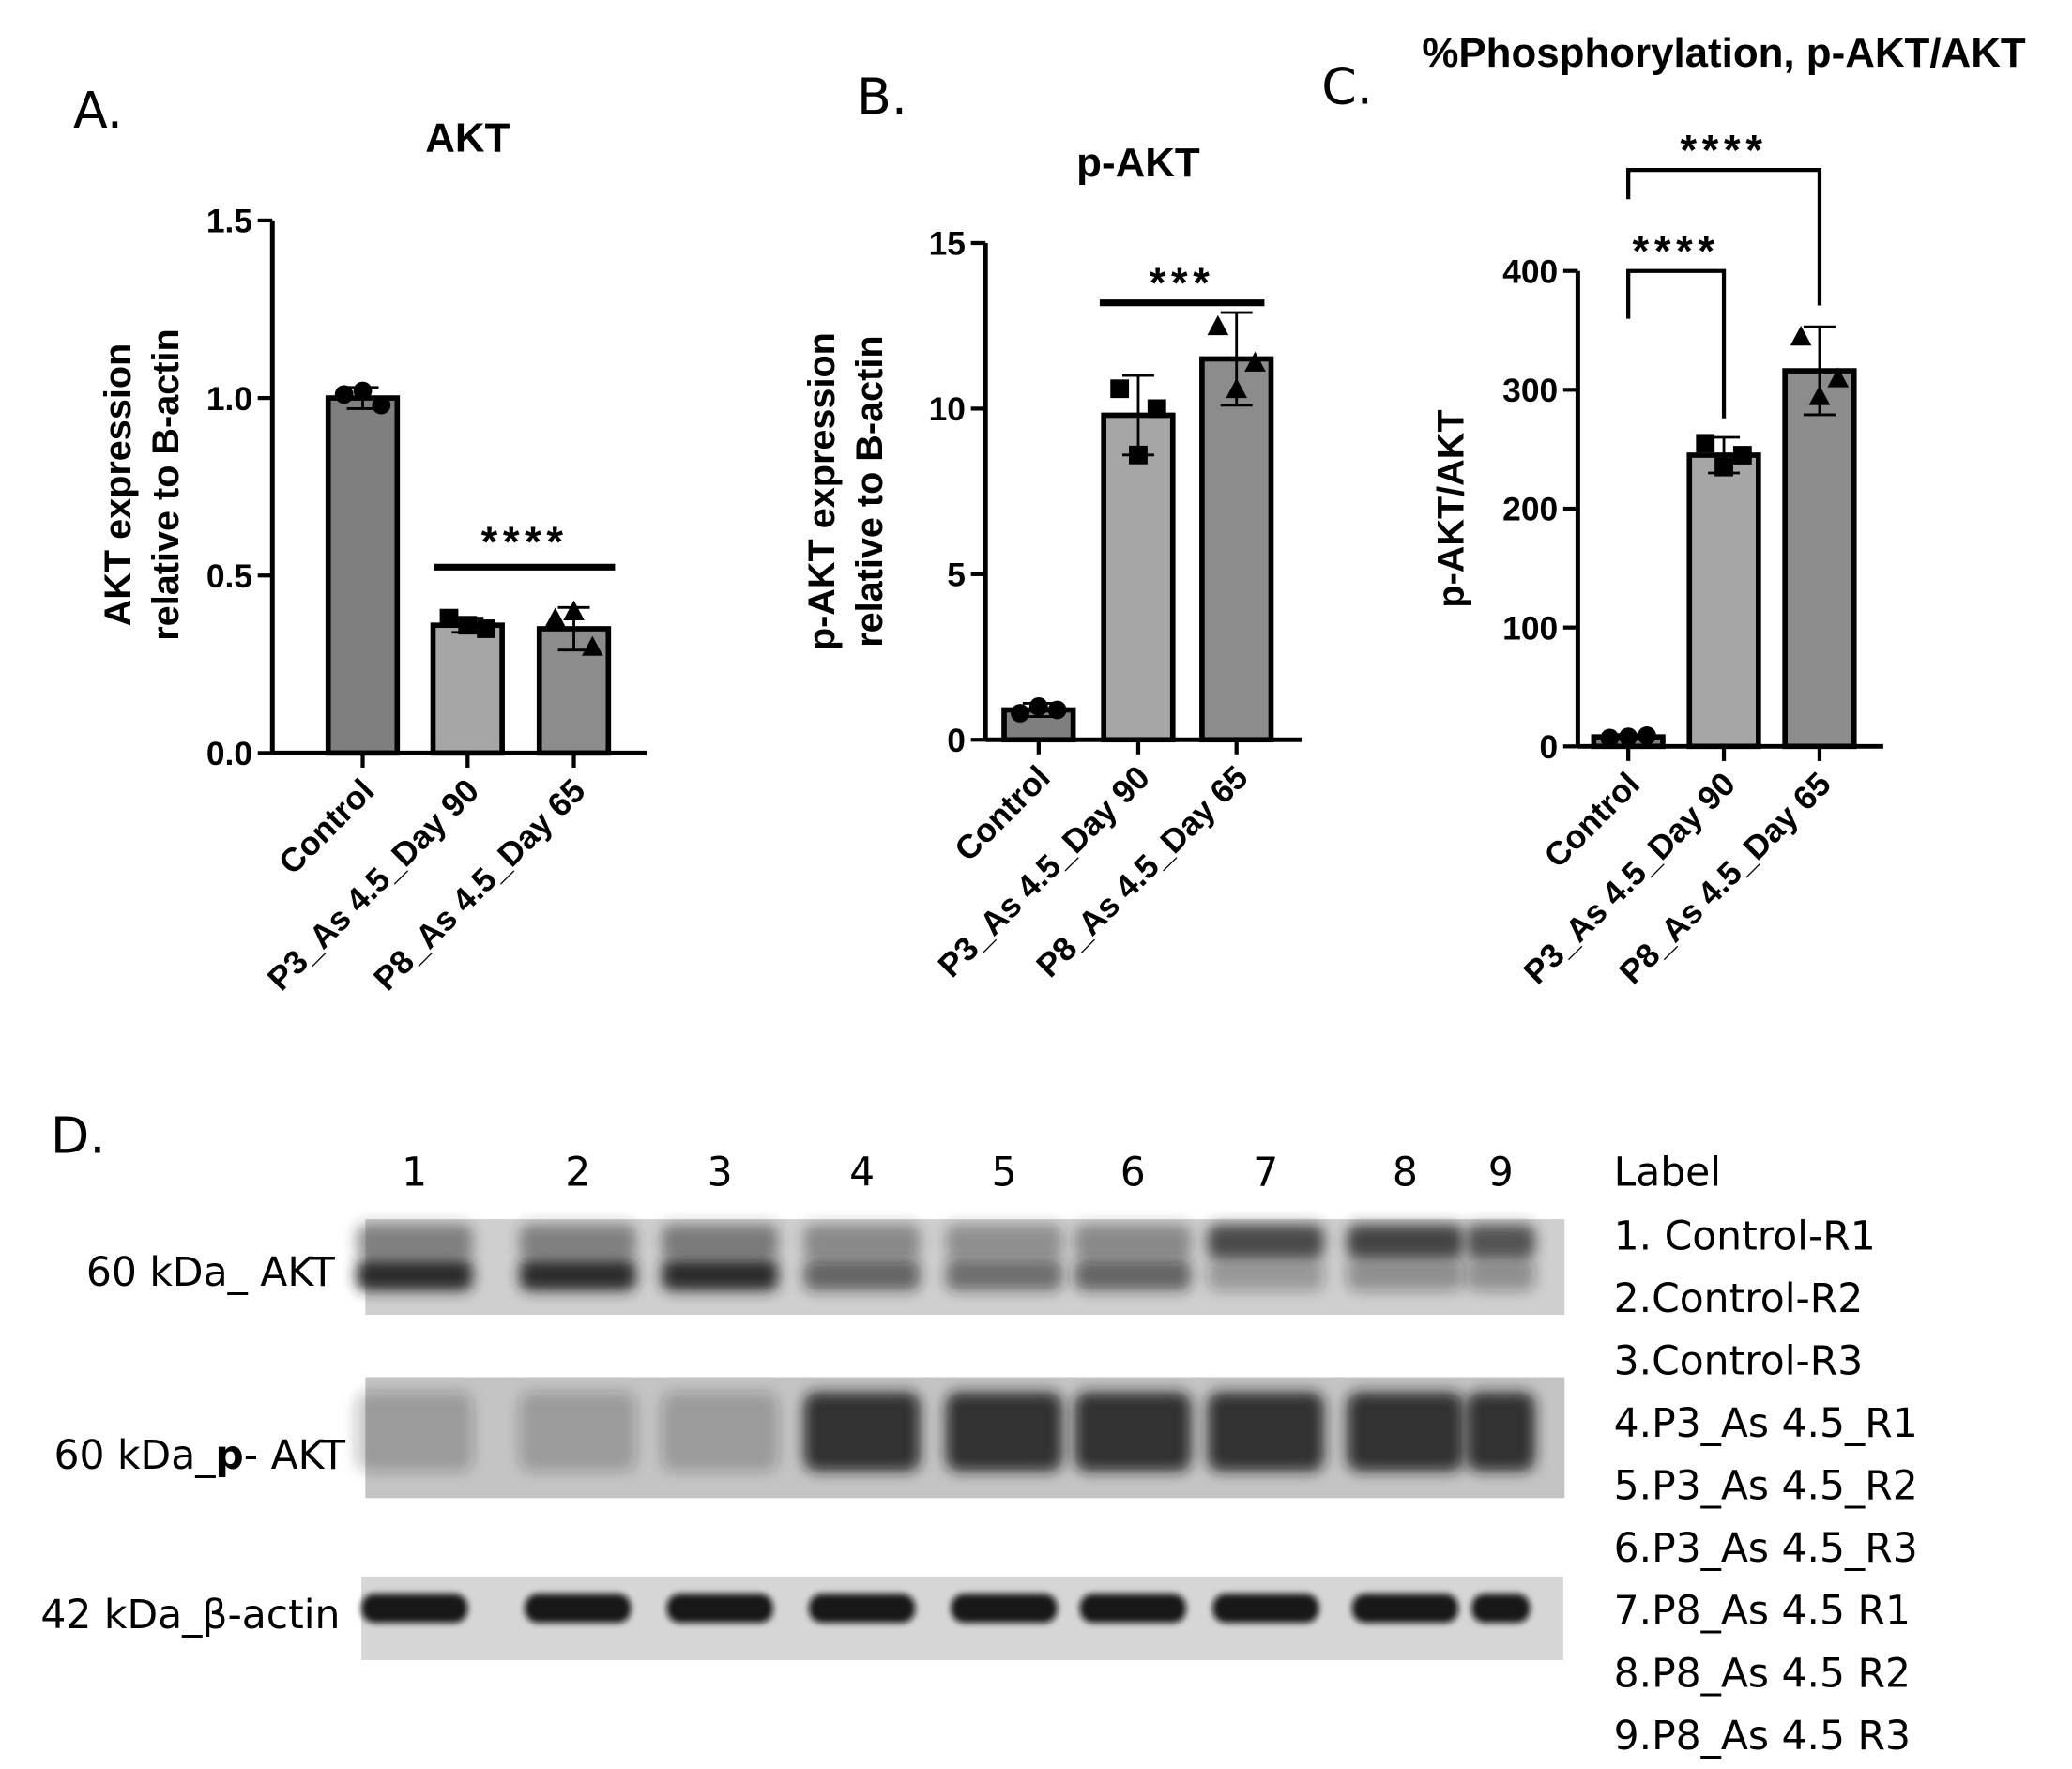  Describe the element at coordinates (415, 1174) in the screenshot. I see `lane-label: 1` at that location.